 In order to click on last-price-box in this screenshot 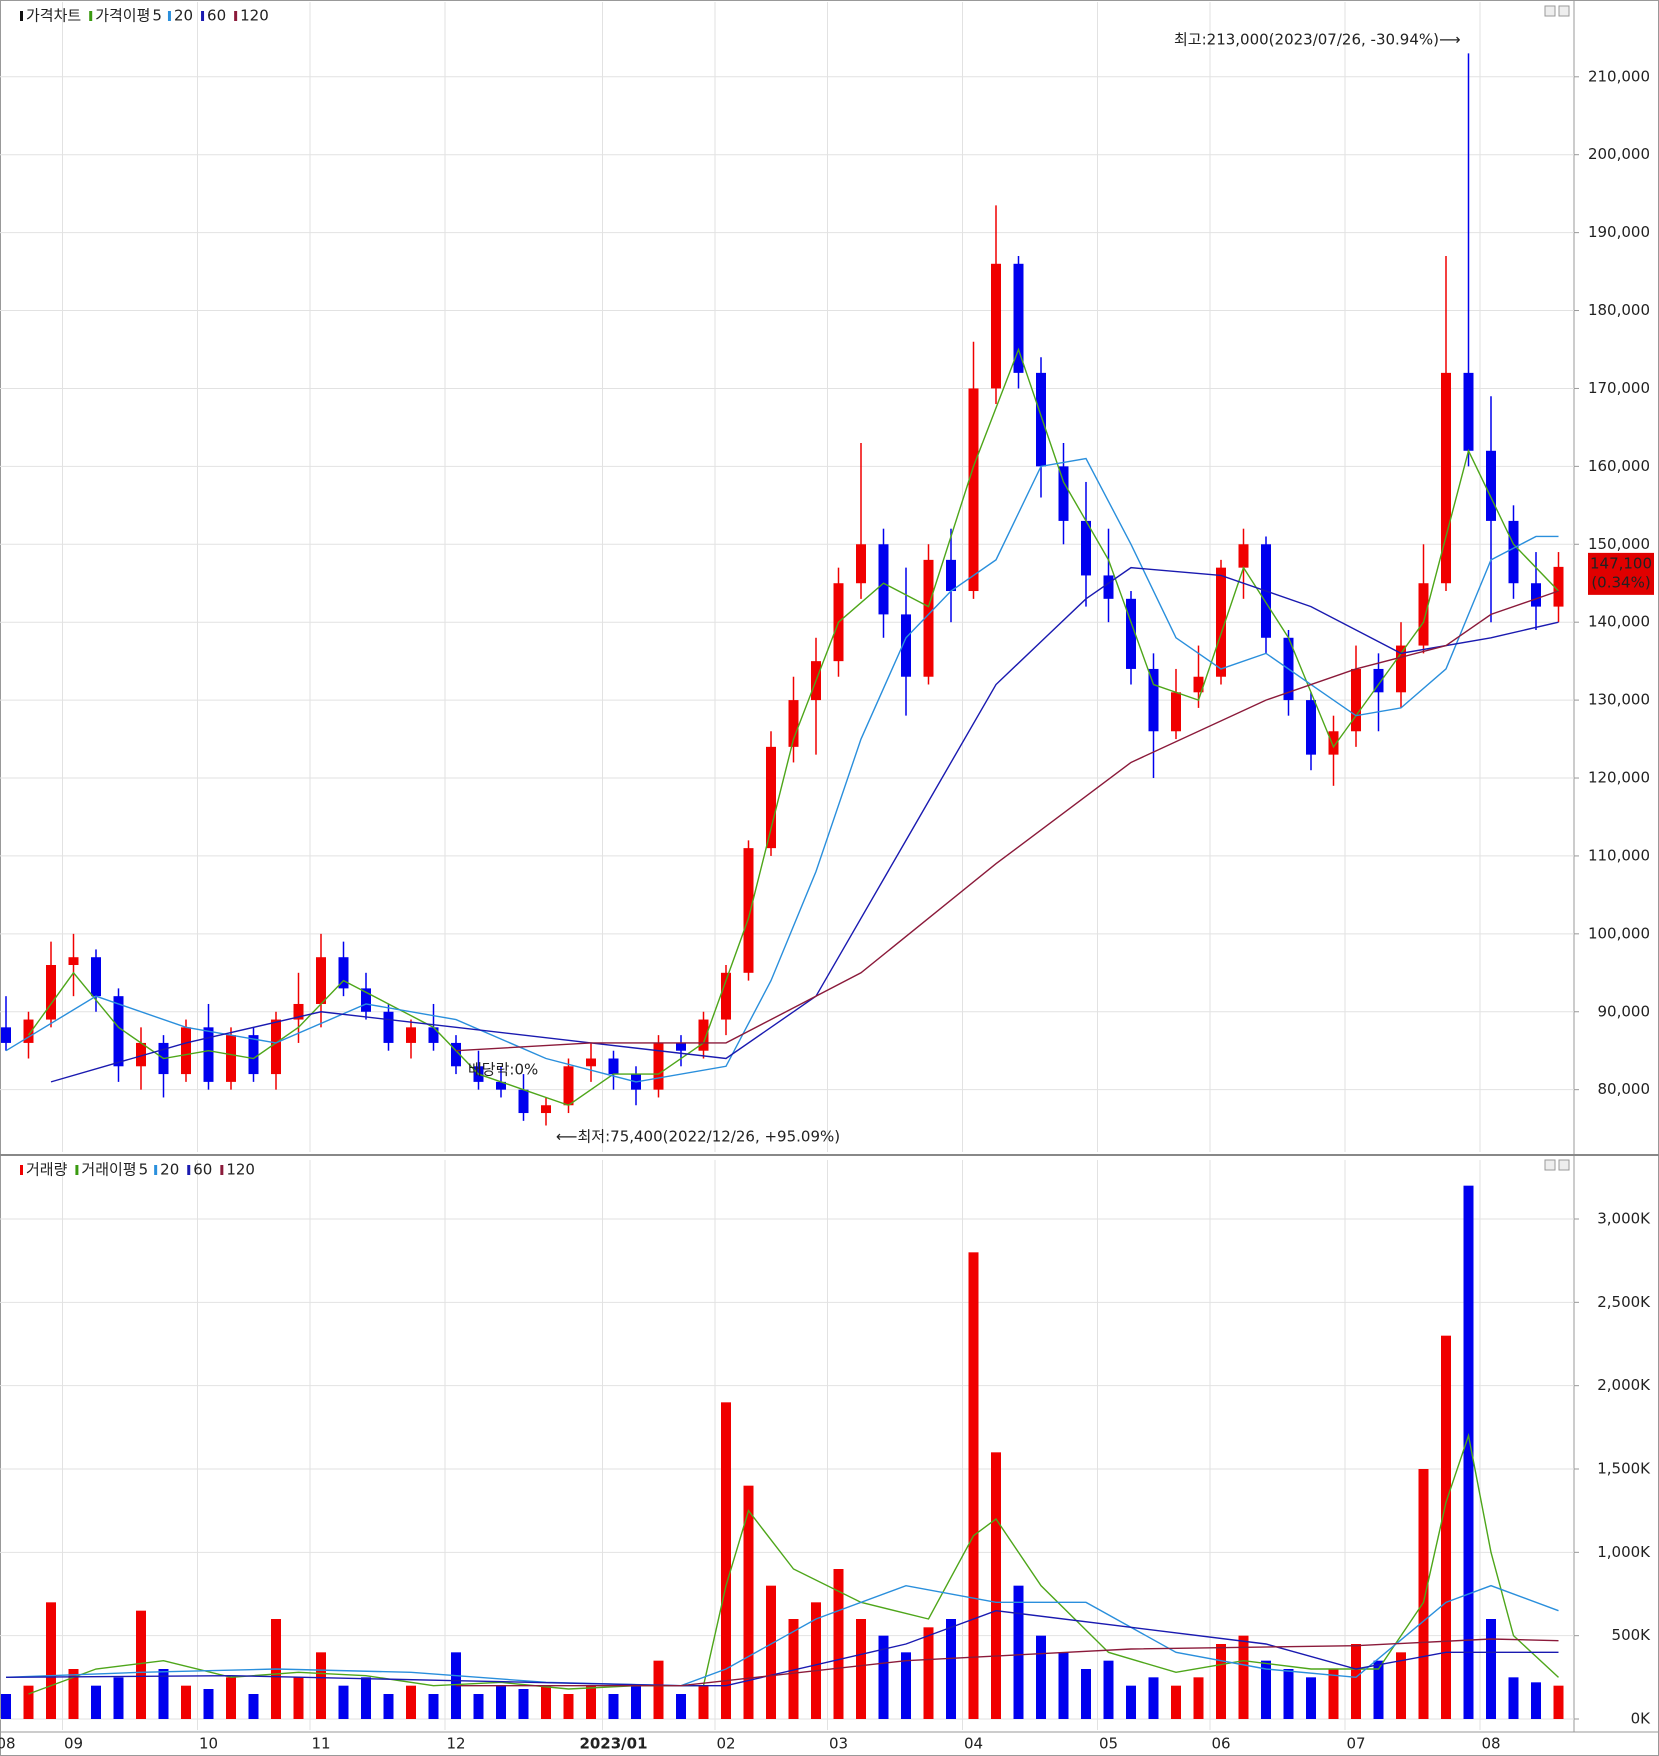, I will do `click(1621, 573)`.